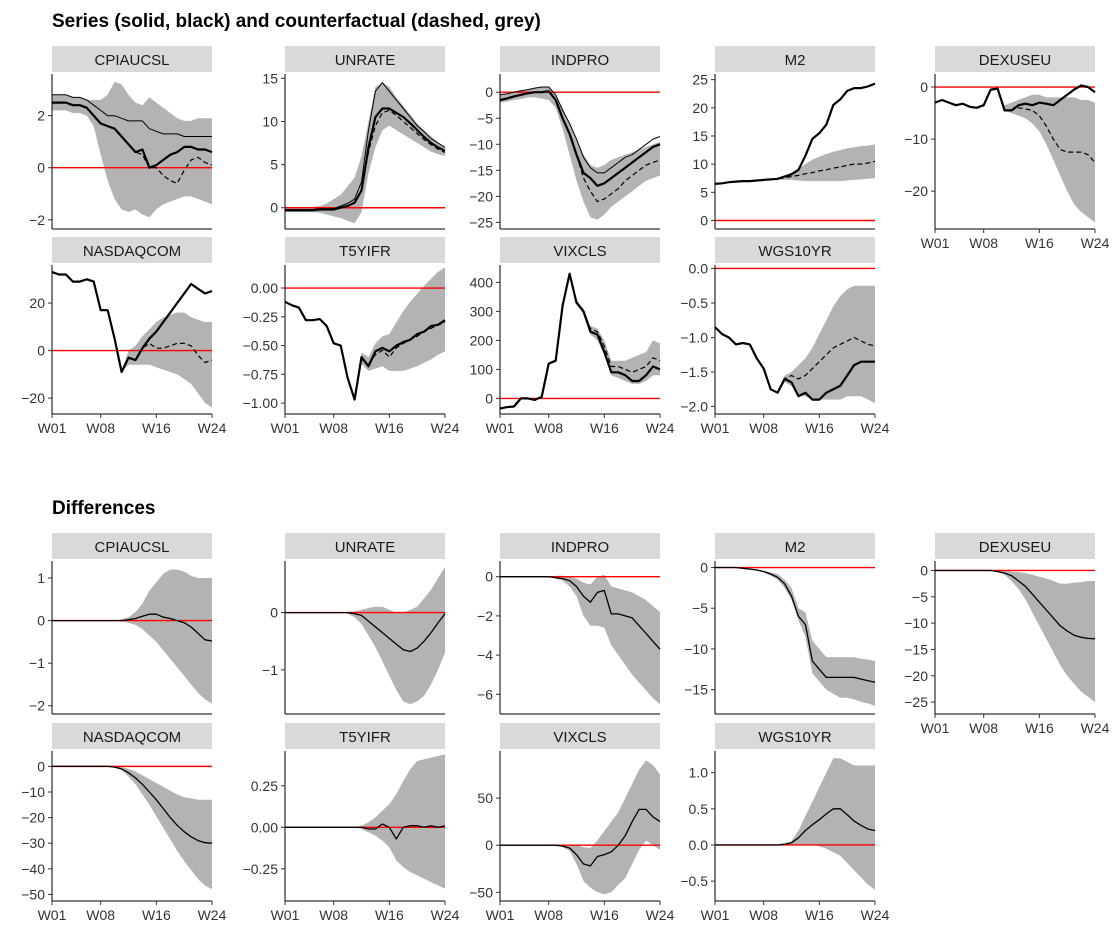  What do you see at coordinates (365, 737) in the screenshot?
I see `panel-title: T5YIFR` at bounding box center [365, 737].